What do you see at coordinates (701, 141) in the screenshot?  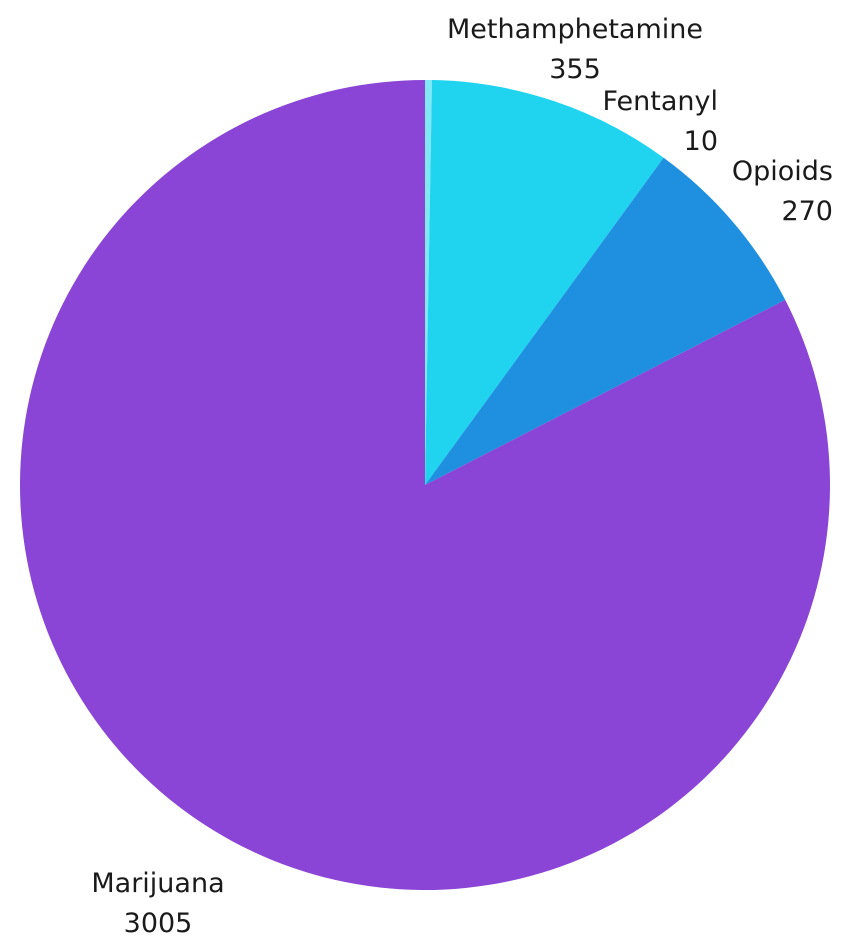 I see `slice-value-fentanyl: 10` at bounding box center [701, 141].